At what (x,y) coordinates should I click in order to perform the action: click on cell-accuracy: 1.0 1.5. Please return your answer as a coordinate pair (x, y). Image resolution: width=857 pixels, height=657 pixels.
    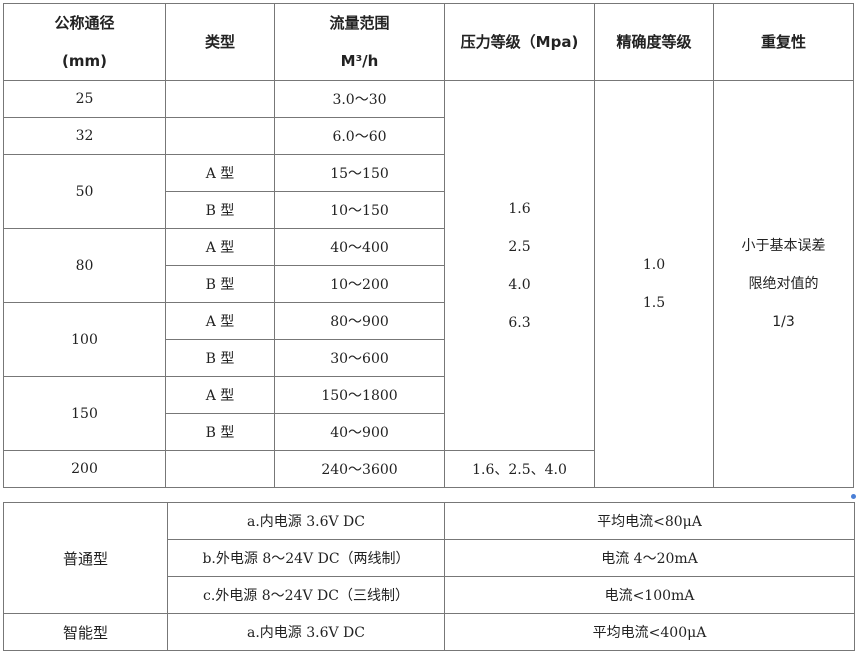
    Looking at the image, I should click on (654, 284).